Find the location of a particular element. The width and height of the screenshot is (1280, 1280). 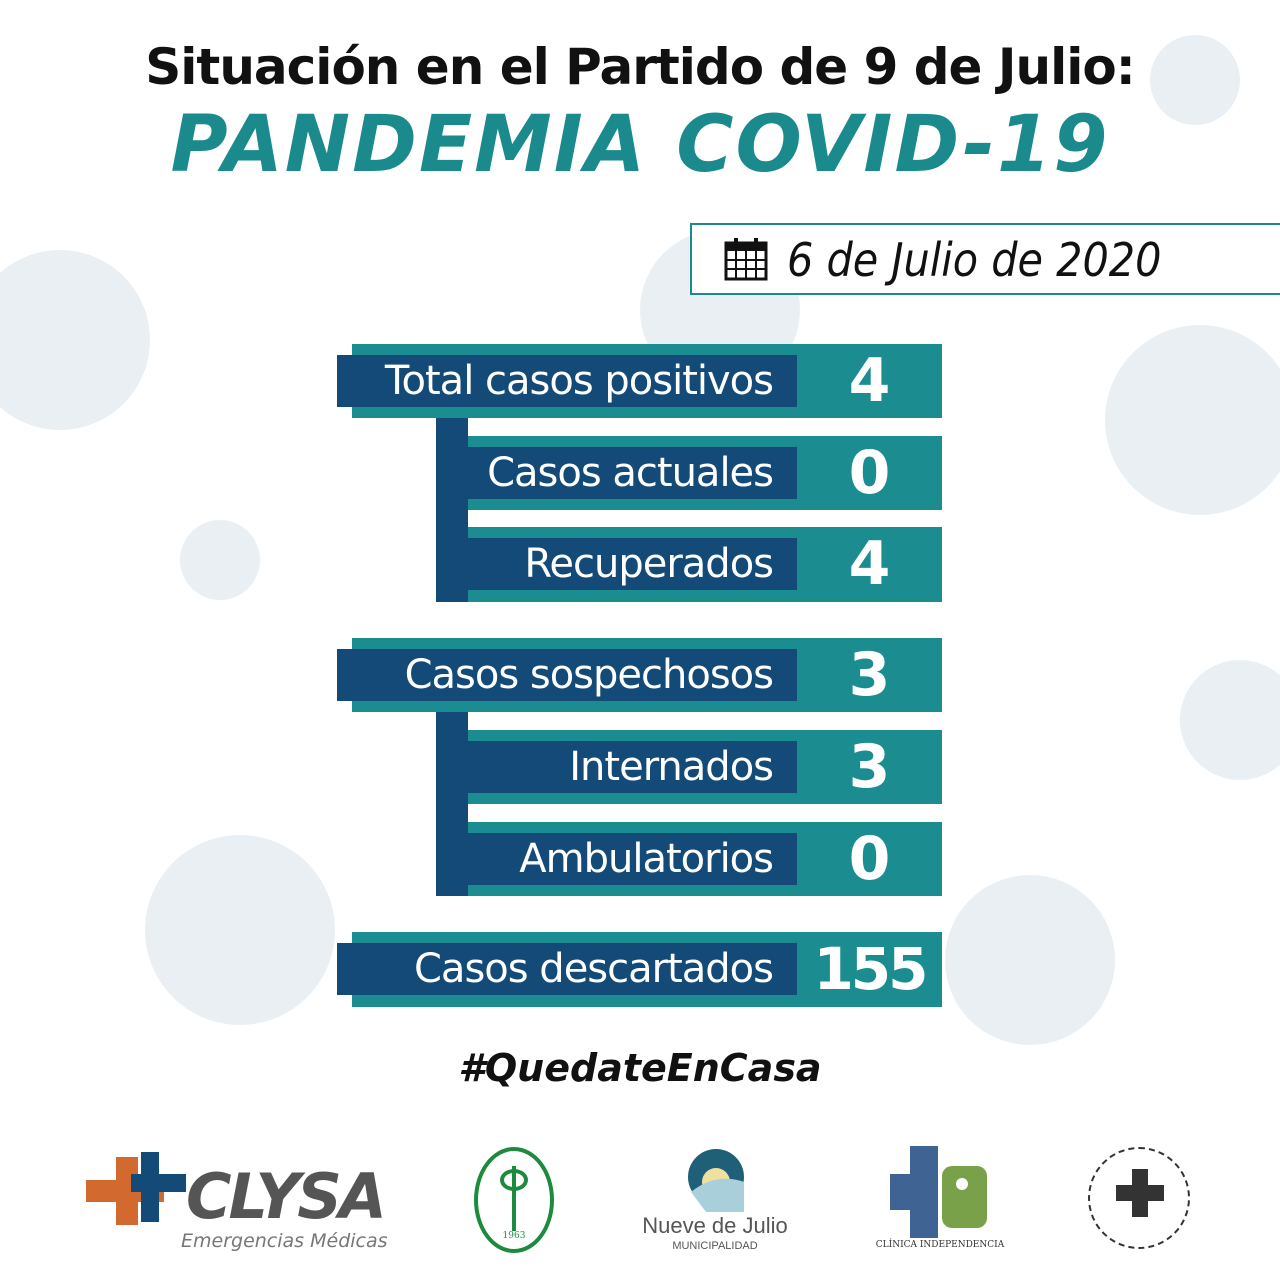

stat-label: Casos actuales is located at coordinates (630, 473).